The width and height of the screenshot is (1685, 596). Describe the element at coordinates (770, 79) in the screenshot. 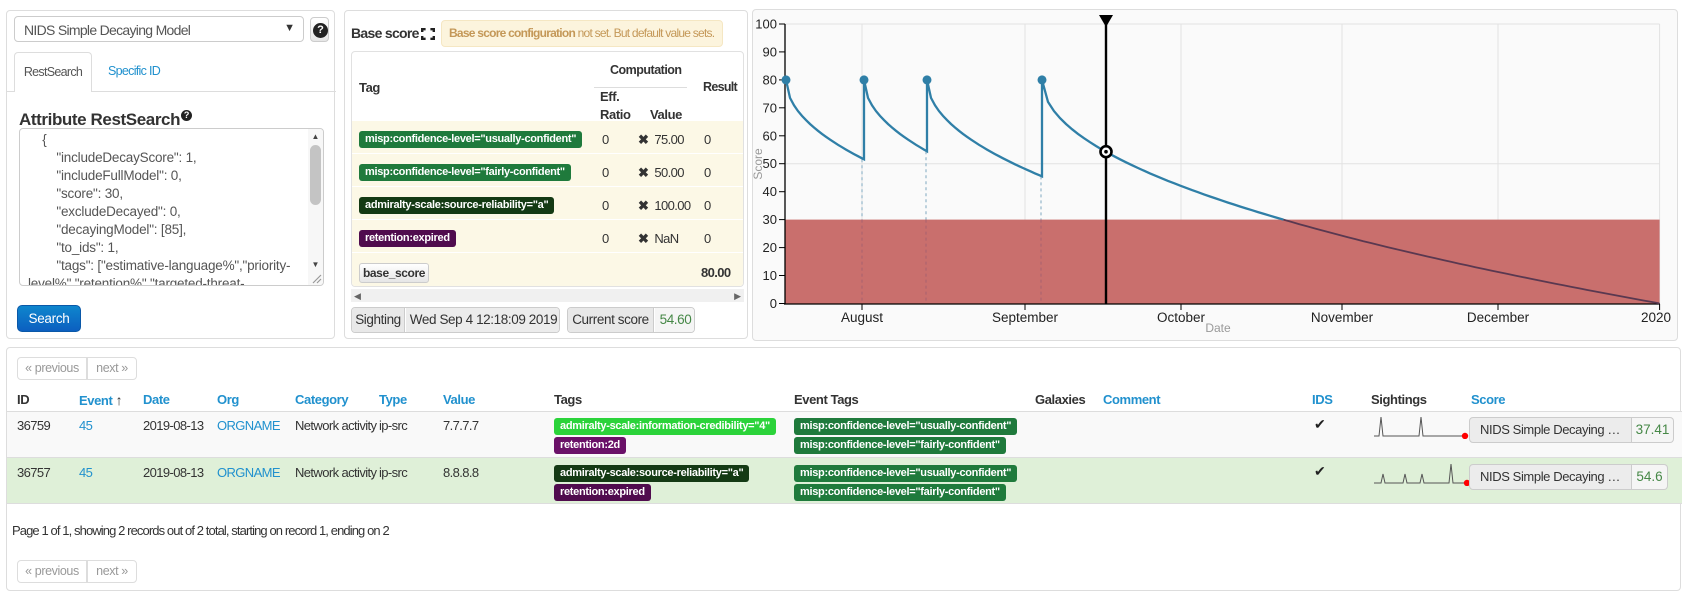

I see `svg-text: 80` at that location.